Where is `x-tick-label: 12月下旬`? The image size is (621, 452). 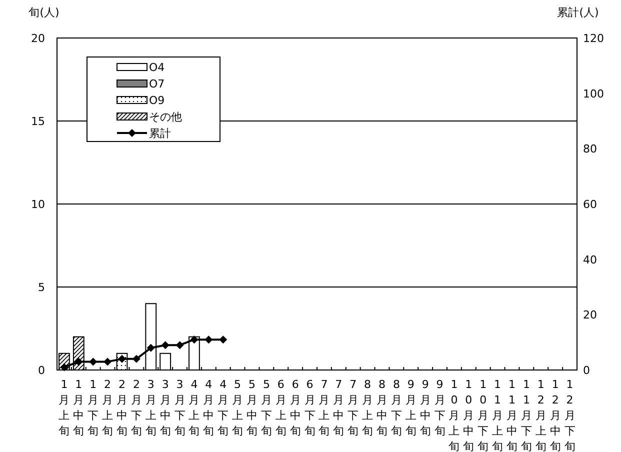
x-tick-label: 12月下旬 is located at coordinates (570, 415).